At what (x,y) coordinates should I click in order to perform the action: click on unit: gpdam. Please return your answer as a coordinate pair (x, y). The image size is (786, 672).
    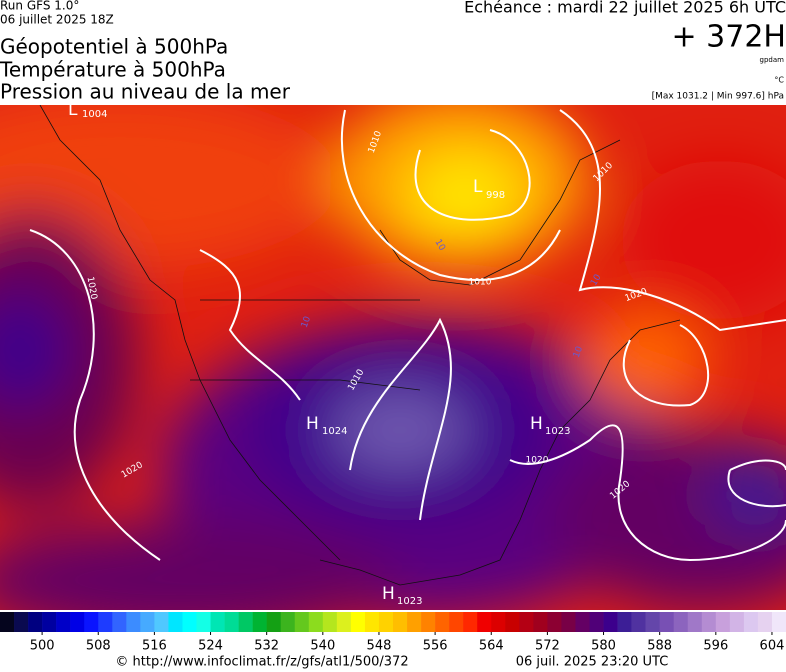
    Looking at the image, I should click on (772, 60).